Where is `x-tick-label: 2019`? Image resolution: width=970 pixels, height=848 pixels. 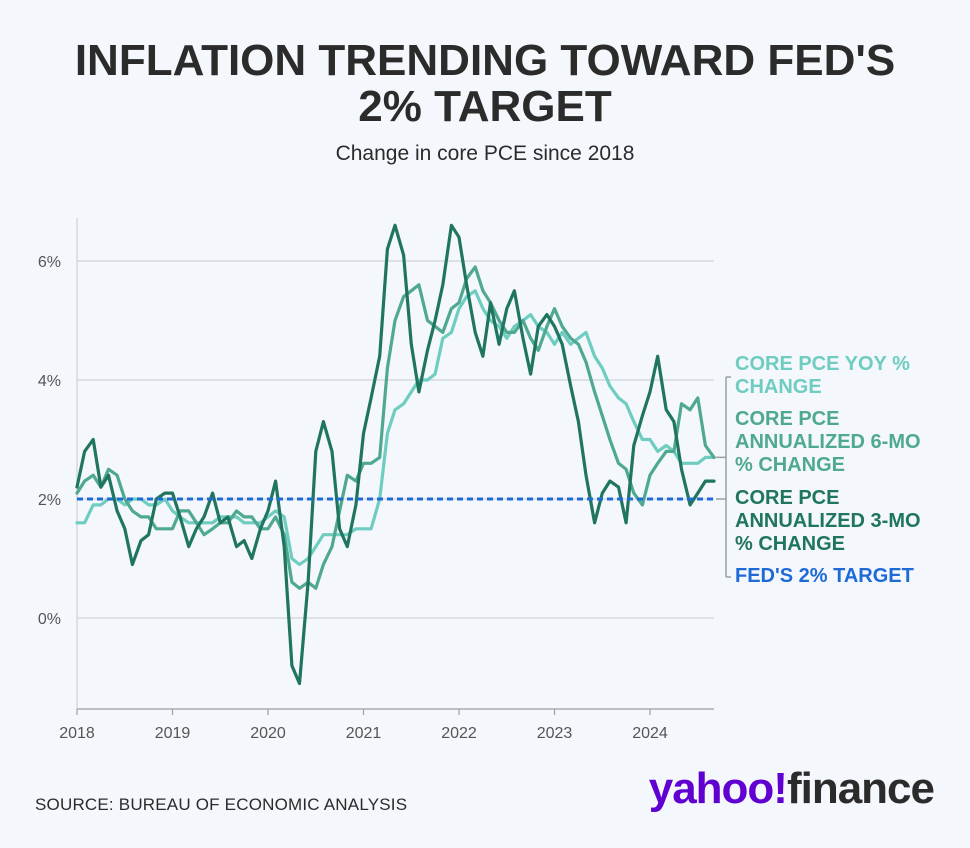 x-tick-label: 2019 is located at coordinates (173, 733).